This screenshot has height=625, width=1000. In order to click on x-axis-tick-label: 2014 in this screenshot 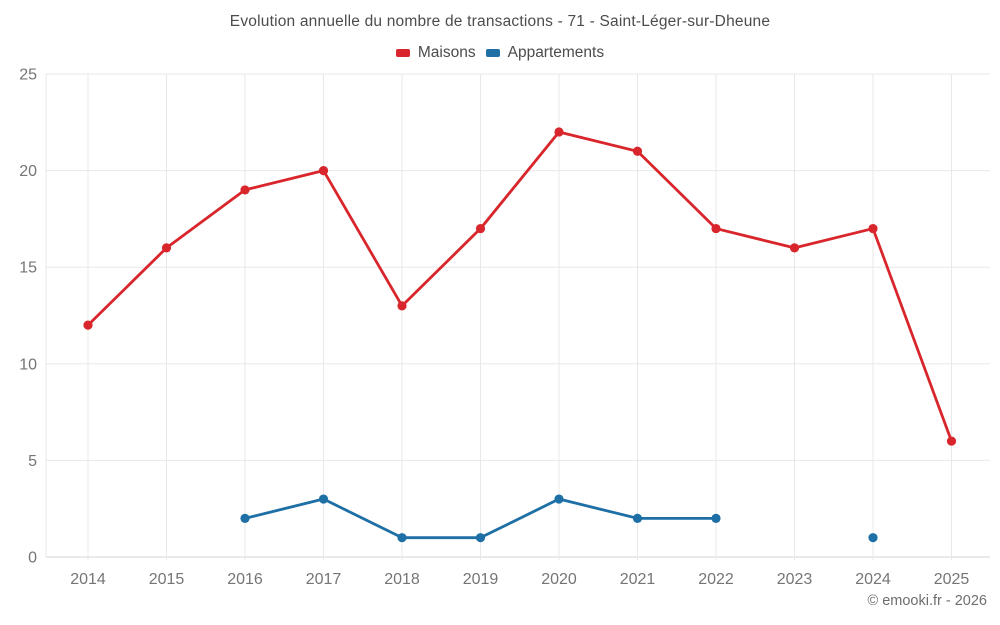, I will do `click(88, 579)`.